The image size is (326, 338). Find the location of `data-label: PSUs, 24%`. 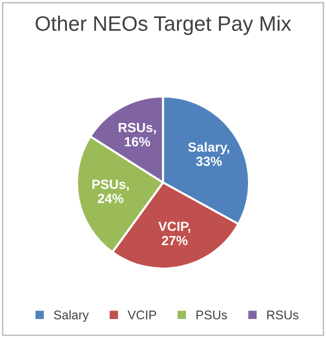

data-label: PSUs, 24% is located at coordinates (110, 192).